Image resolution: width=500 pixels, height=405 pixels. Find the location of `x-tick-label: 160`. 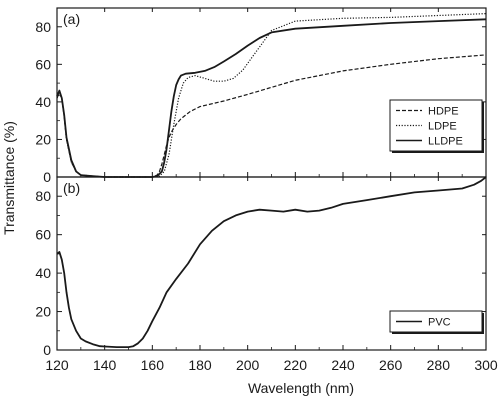

x-tick-label: 160 is located at coordinates (153, 365).